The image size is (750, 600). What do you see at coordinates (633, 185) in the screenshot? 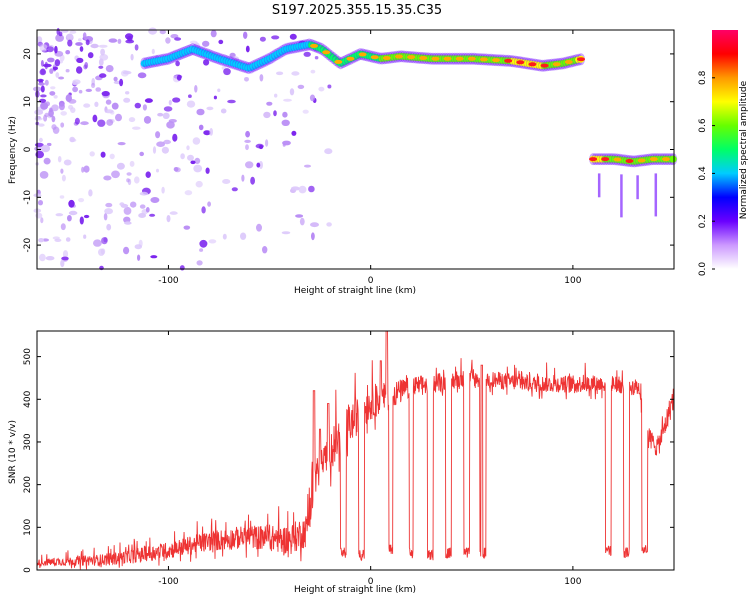
I see `ridge-secondary-tone` at bounding box center [633, 185].